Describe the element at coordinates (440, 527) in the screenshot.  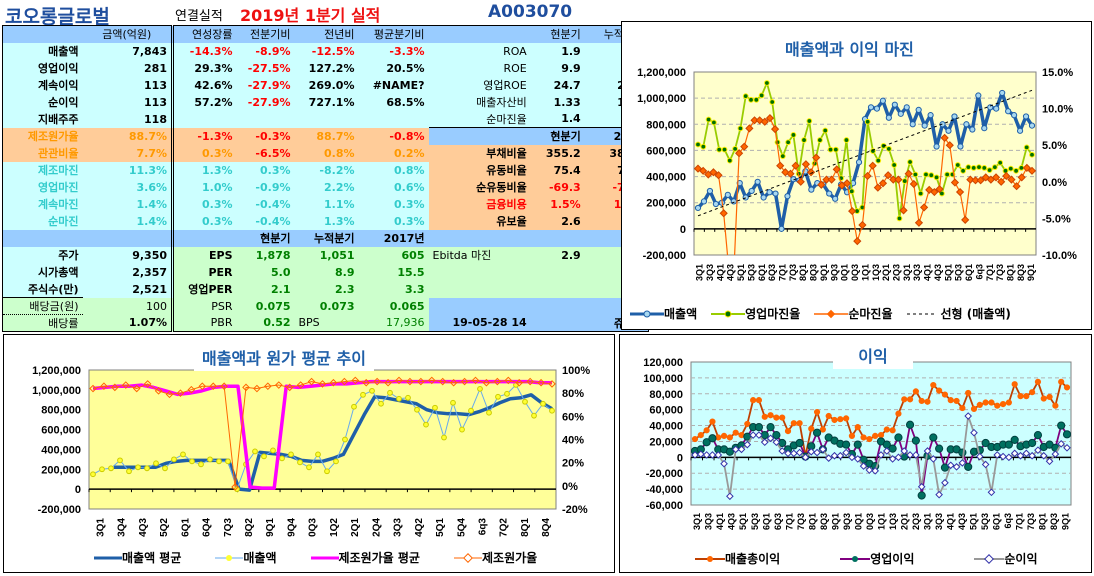
I see `x-tick-label: 5Q1` at that location.